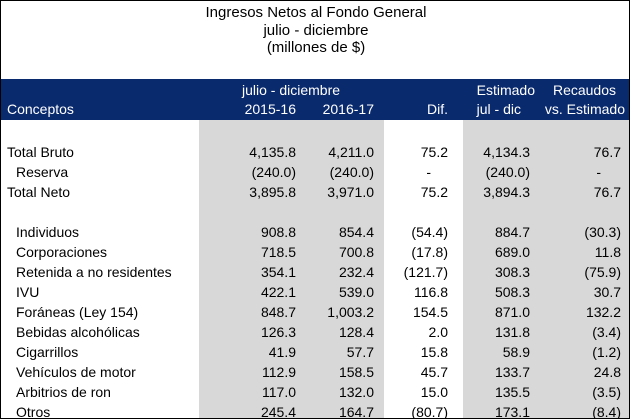 This screenshot has width=630, height=419. What do you see at coordinates (607, 252) in the screenshot?
I see `cell-recaudos: 11.8` at bounding box center [607, 252].